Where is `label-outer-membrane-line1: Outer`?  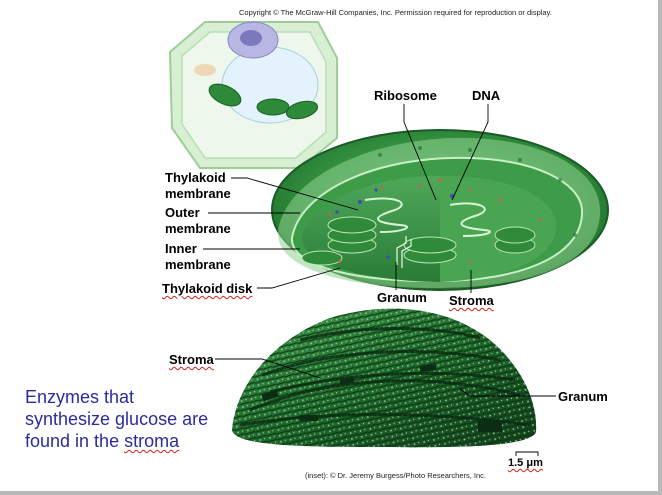 label-outer-membrane-line1: Outer is located at coordinates (182, 212).